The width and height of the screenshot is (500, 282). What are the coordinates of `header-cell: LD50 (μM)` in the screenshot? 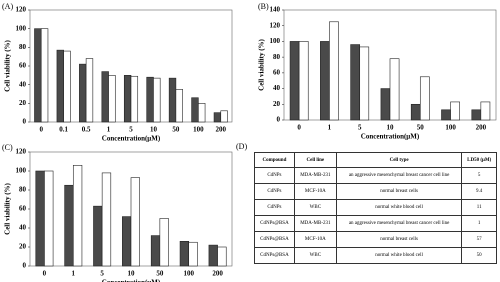 It's located at (479, 160).